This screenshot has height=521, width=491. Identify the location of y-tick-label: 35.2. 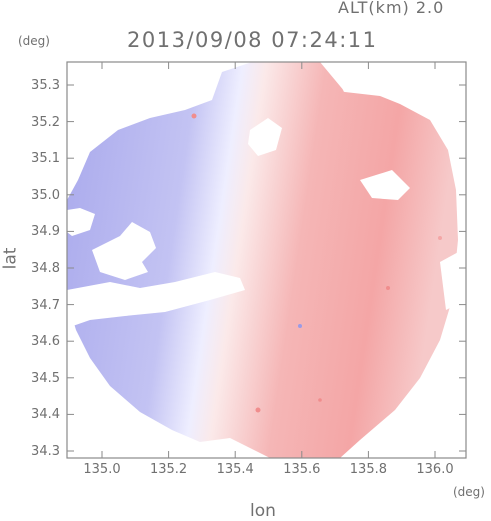
(45, 122).